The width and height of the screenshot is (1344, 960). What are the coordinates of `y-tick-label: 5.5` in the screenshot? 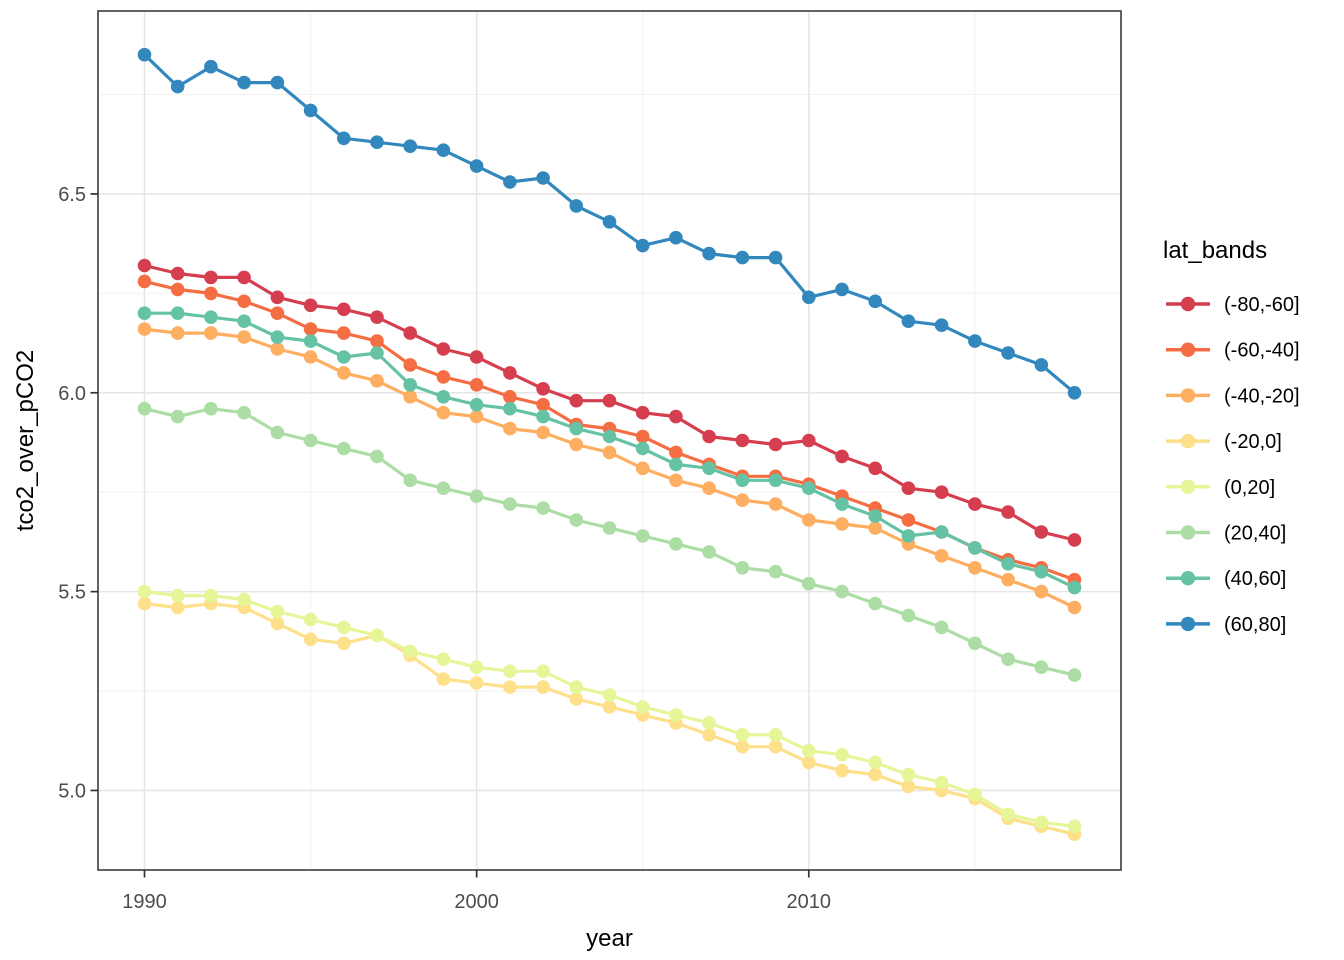 It's located at (72, 593).